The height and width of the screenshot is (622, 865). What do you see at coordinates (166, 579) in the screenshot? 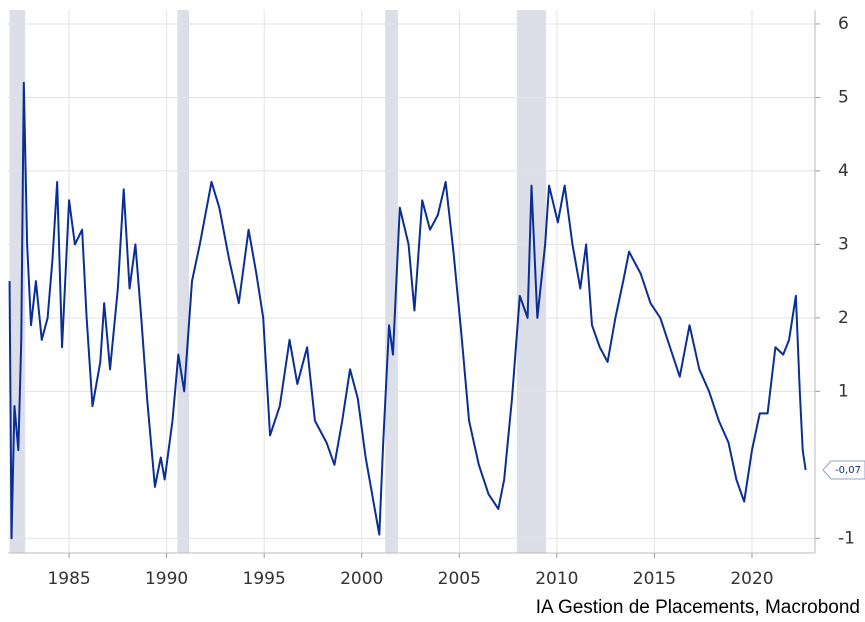
I see `x-tick-label: 1990` at bounding box center [166, 579].